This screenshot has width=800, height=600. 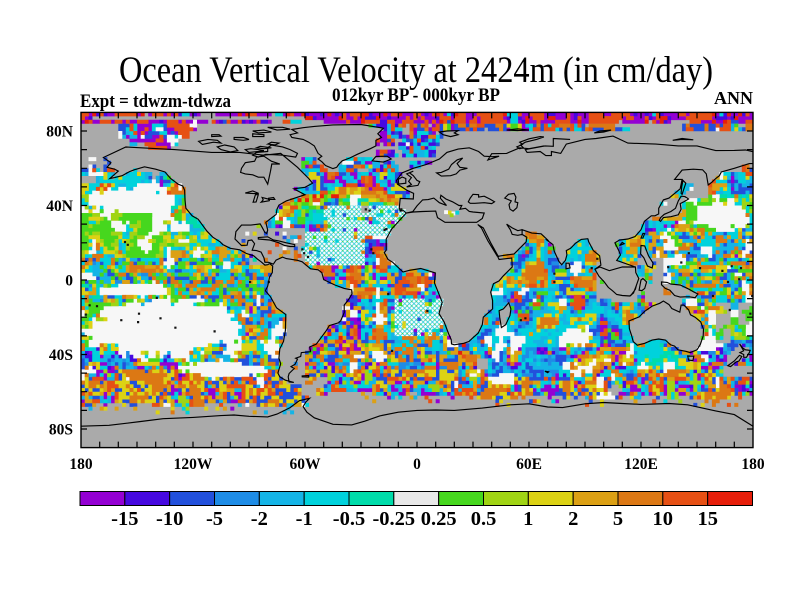 I want to click on svg-text: 60W, so click(x=306, y=464).